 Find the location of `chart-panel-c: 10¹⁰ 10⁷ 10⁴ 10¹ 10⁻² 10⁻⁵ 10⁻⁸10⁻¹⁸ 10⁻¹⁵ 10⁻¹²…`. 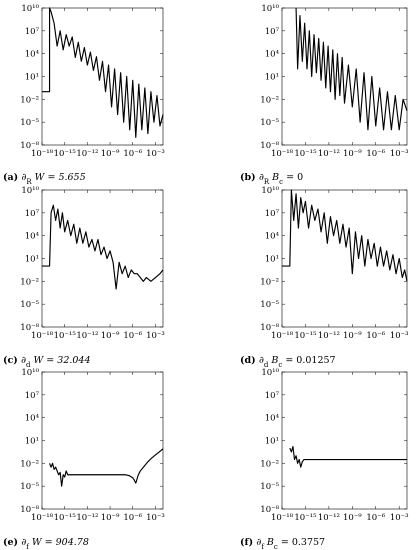

chart-panel-c: 10¹⁰ 10⁷ 10⁴ 10¹ 10⁻² 10⁻⁵ 10⁻⁸10⁻¹⁸ 10⁻¹⁵ 10⁻¹²… is located at coordinates (84, 277).